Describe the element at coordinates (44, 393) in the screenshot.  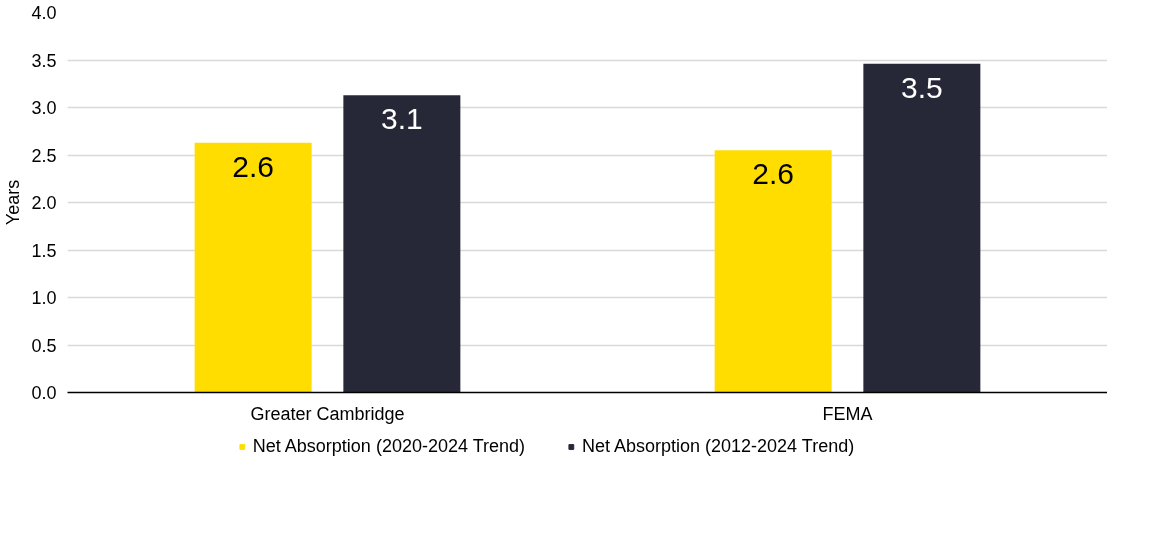
I see `y-tick-label: 0.0` at that location.